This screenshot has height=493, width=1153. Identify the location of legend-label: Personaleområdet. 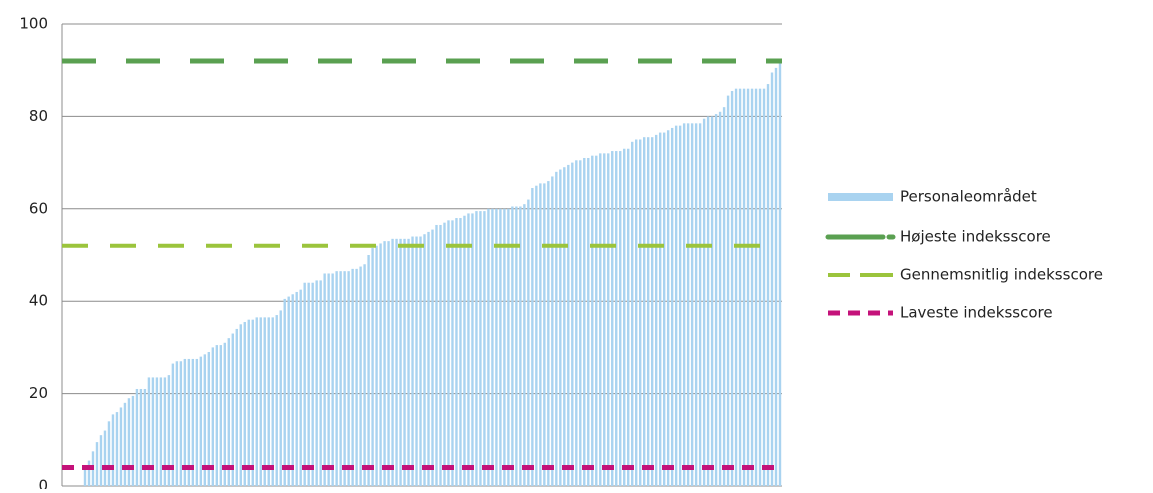
(968, 197).